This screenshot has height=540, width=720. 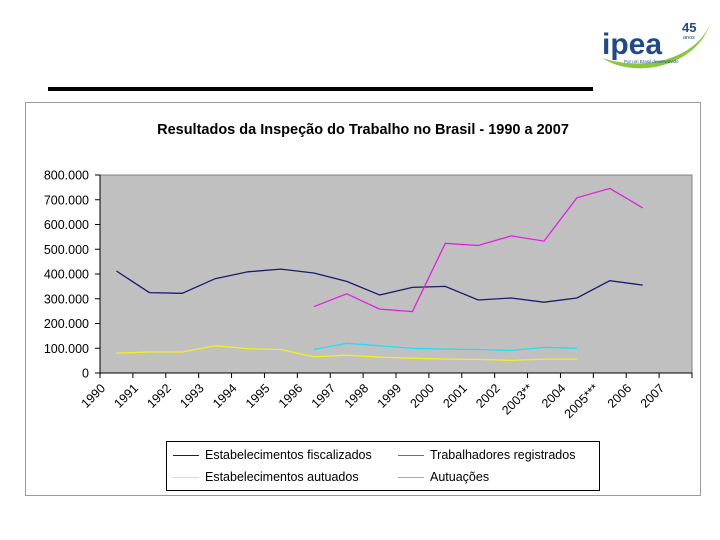 What do you see at coordinates (503, 455) in the screenshot?
I see `legend-label-registrados: Trabalhadores registrados` at bounding box center [503, 455].